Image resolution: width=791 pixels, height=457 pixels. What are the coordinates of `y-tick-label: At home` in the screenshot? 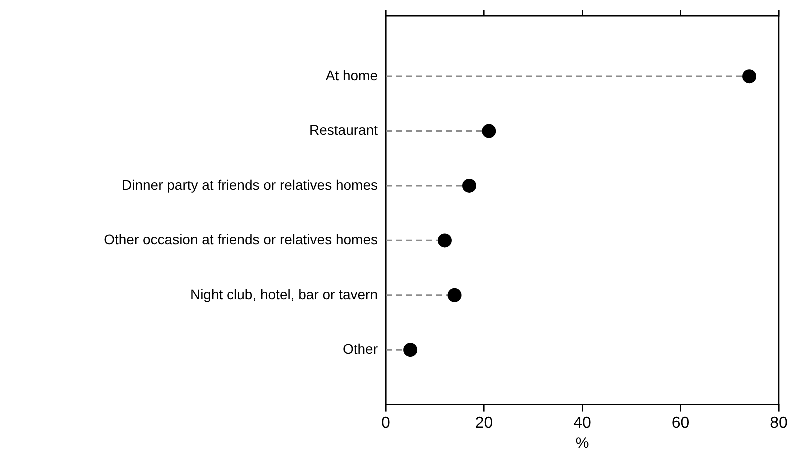 It's located at (352, 75).